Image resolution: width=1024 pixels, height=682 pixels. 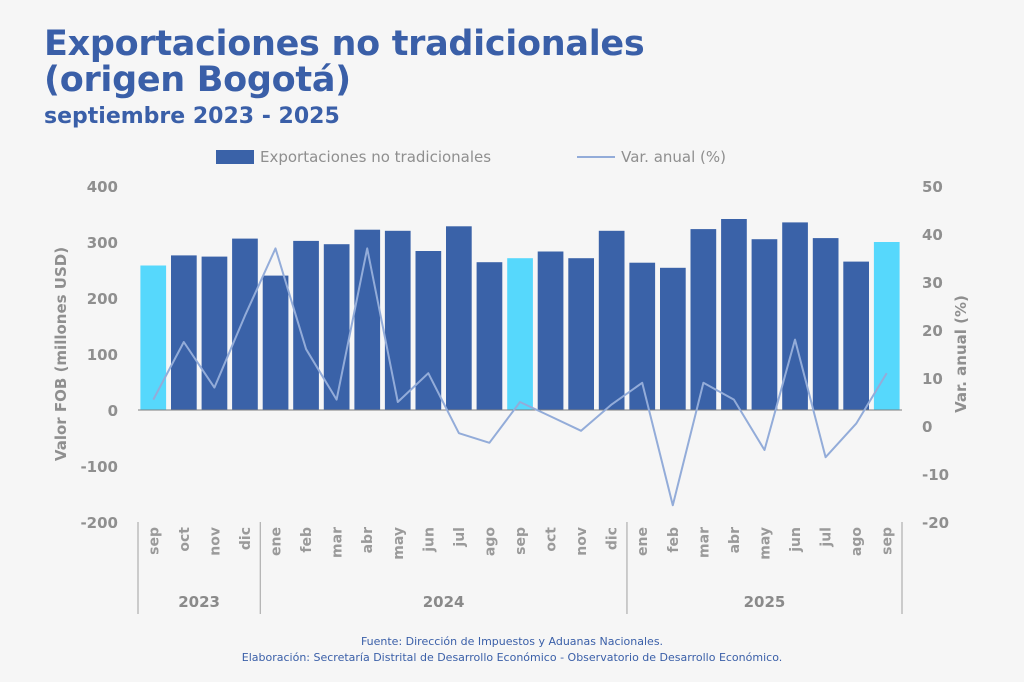 What do you see at coordinates (932, 331) in the screenshot?
I see `y2-tick-3: 20` at bounding box center [932, 331].